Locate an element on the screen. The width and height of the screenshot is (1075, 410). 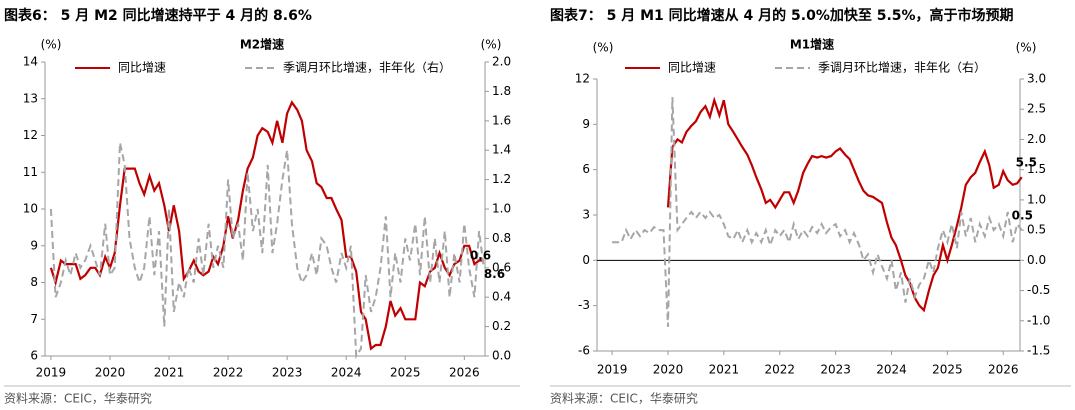
y-tick-label: 10 is located at coordinates (30, 209).